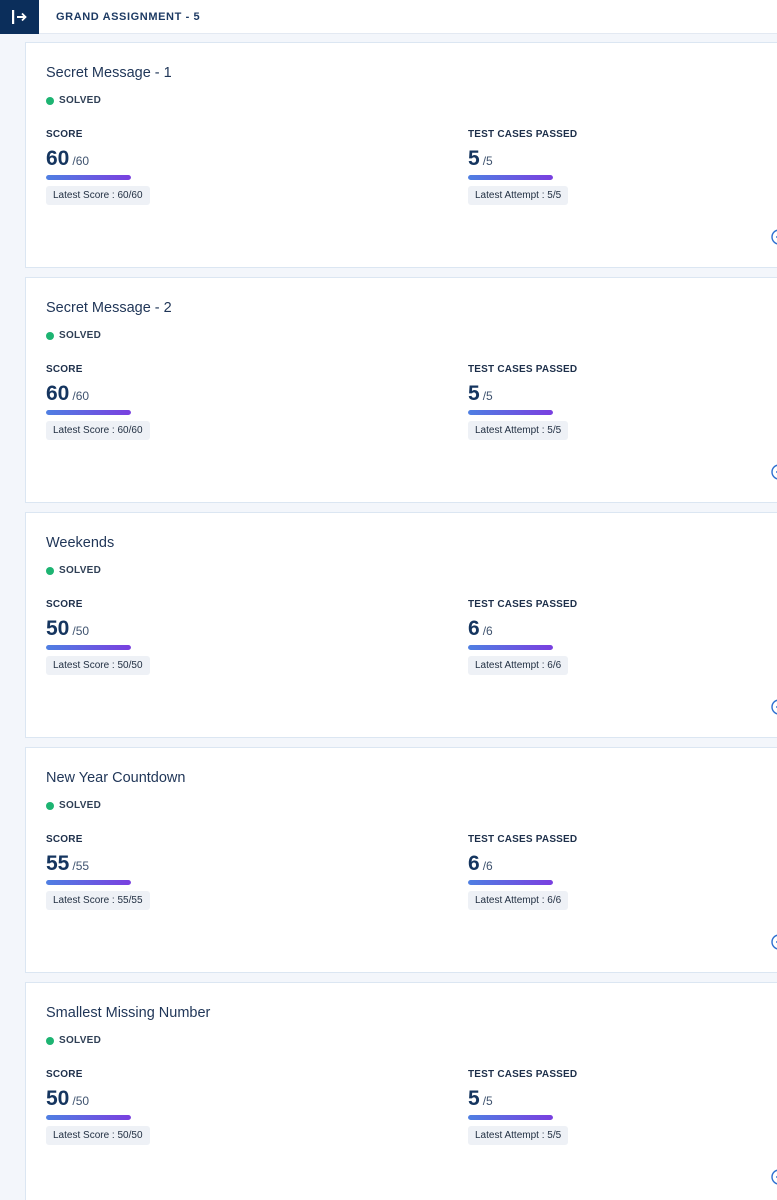  Describe the element at coordinates (128, 1013) in the screenshot. I see `question-title: Smallest Missing Number` at that location.